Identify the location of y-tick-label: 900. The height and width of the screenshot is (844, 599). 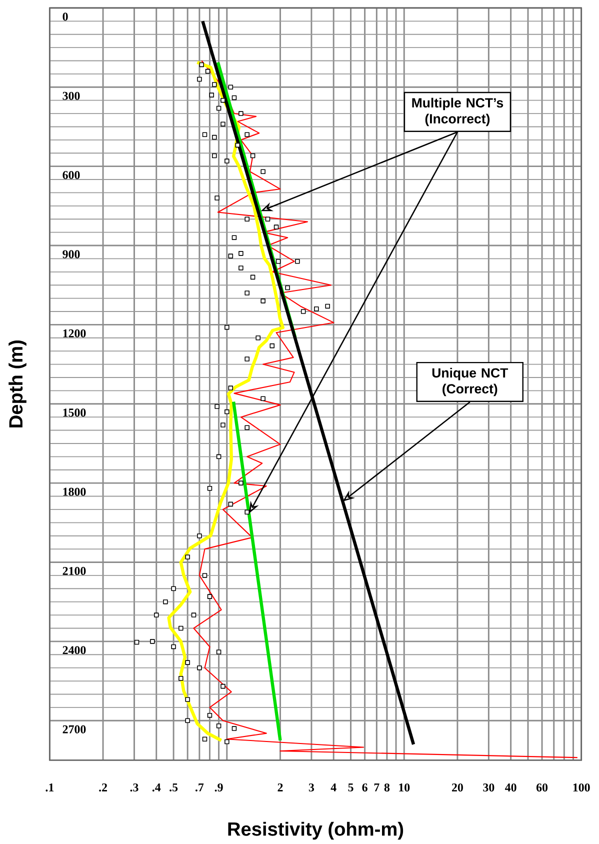
(71, 254).